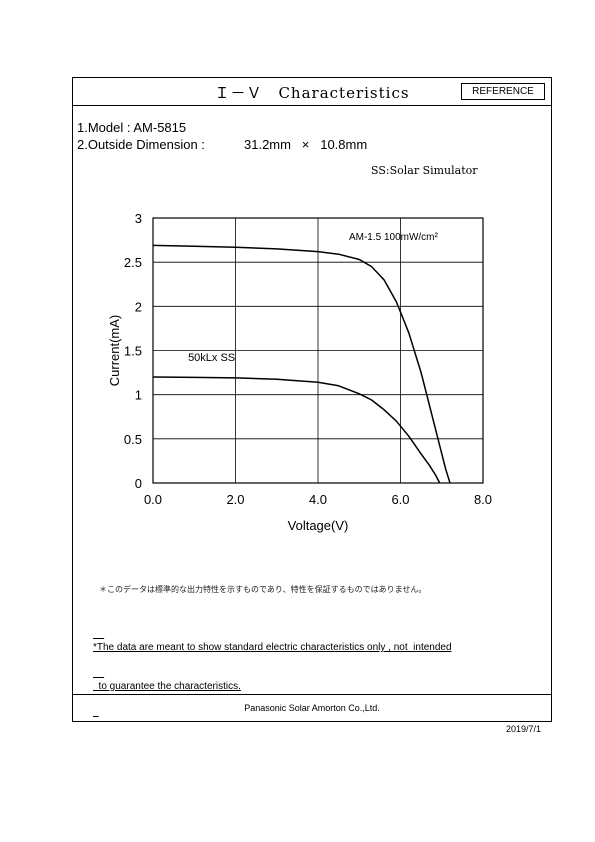 This screenshot has width=595, height=842. Describe the element at coordinates (394, 237) in the screenshot. I see `series-label-am15: AM-1.5 100mW/cm²` at that location.